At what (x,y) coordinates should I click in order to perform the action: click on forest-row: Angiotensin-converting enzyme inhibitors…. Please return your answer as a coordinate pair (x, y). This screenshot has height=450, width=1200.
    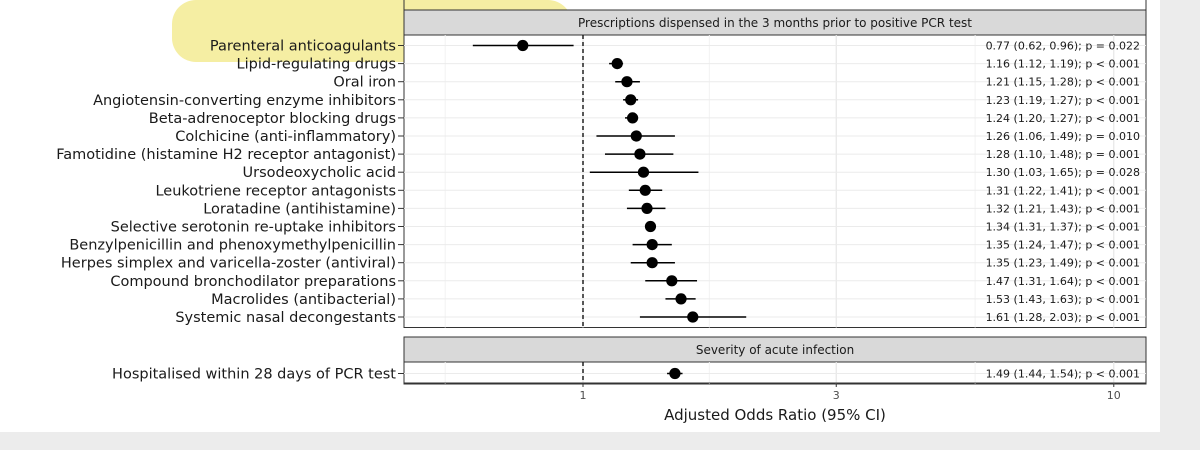
    Looking at the image, I should click on (616, 101).